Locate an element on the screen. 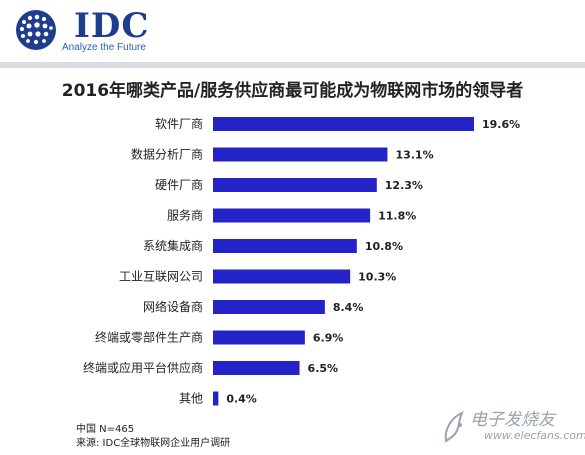 The image size is (585, 455). watermark: 电子发烧友 www.elecfans.com is located at coordinates (512, 427).